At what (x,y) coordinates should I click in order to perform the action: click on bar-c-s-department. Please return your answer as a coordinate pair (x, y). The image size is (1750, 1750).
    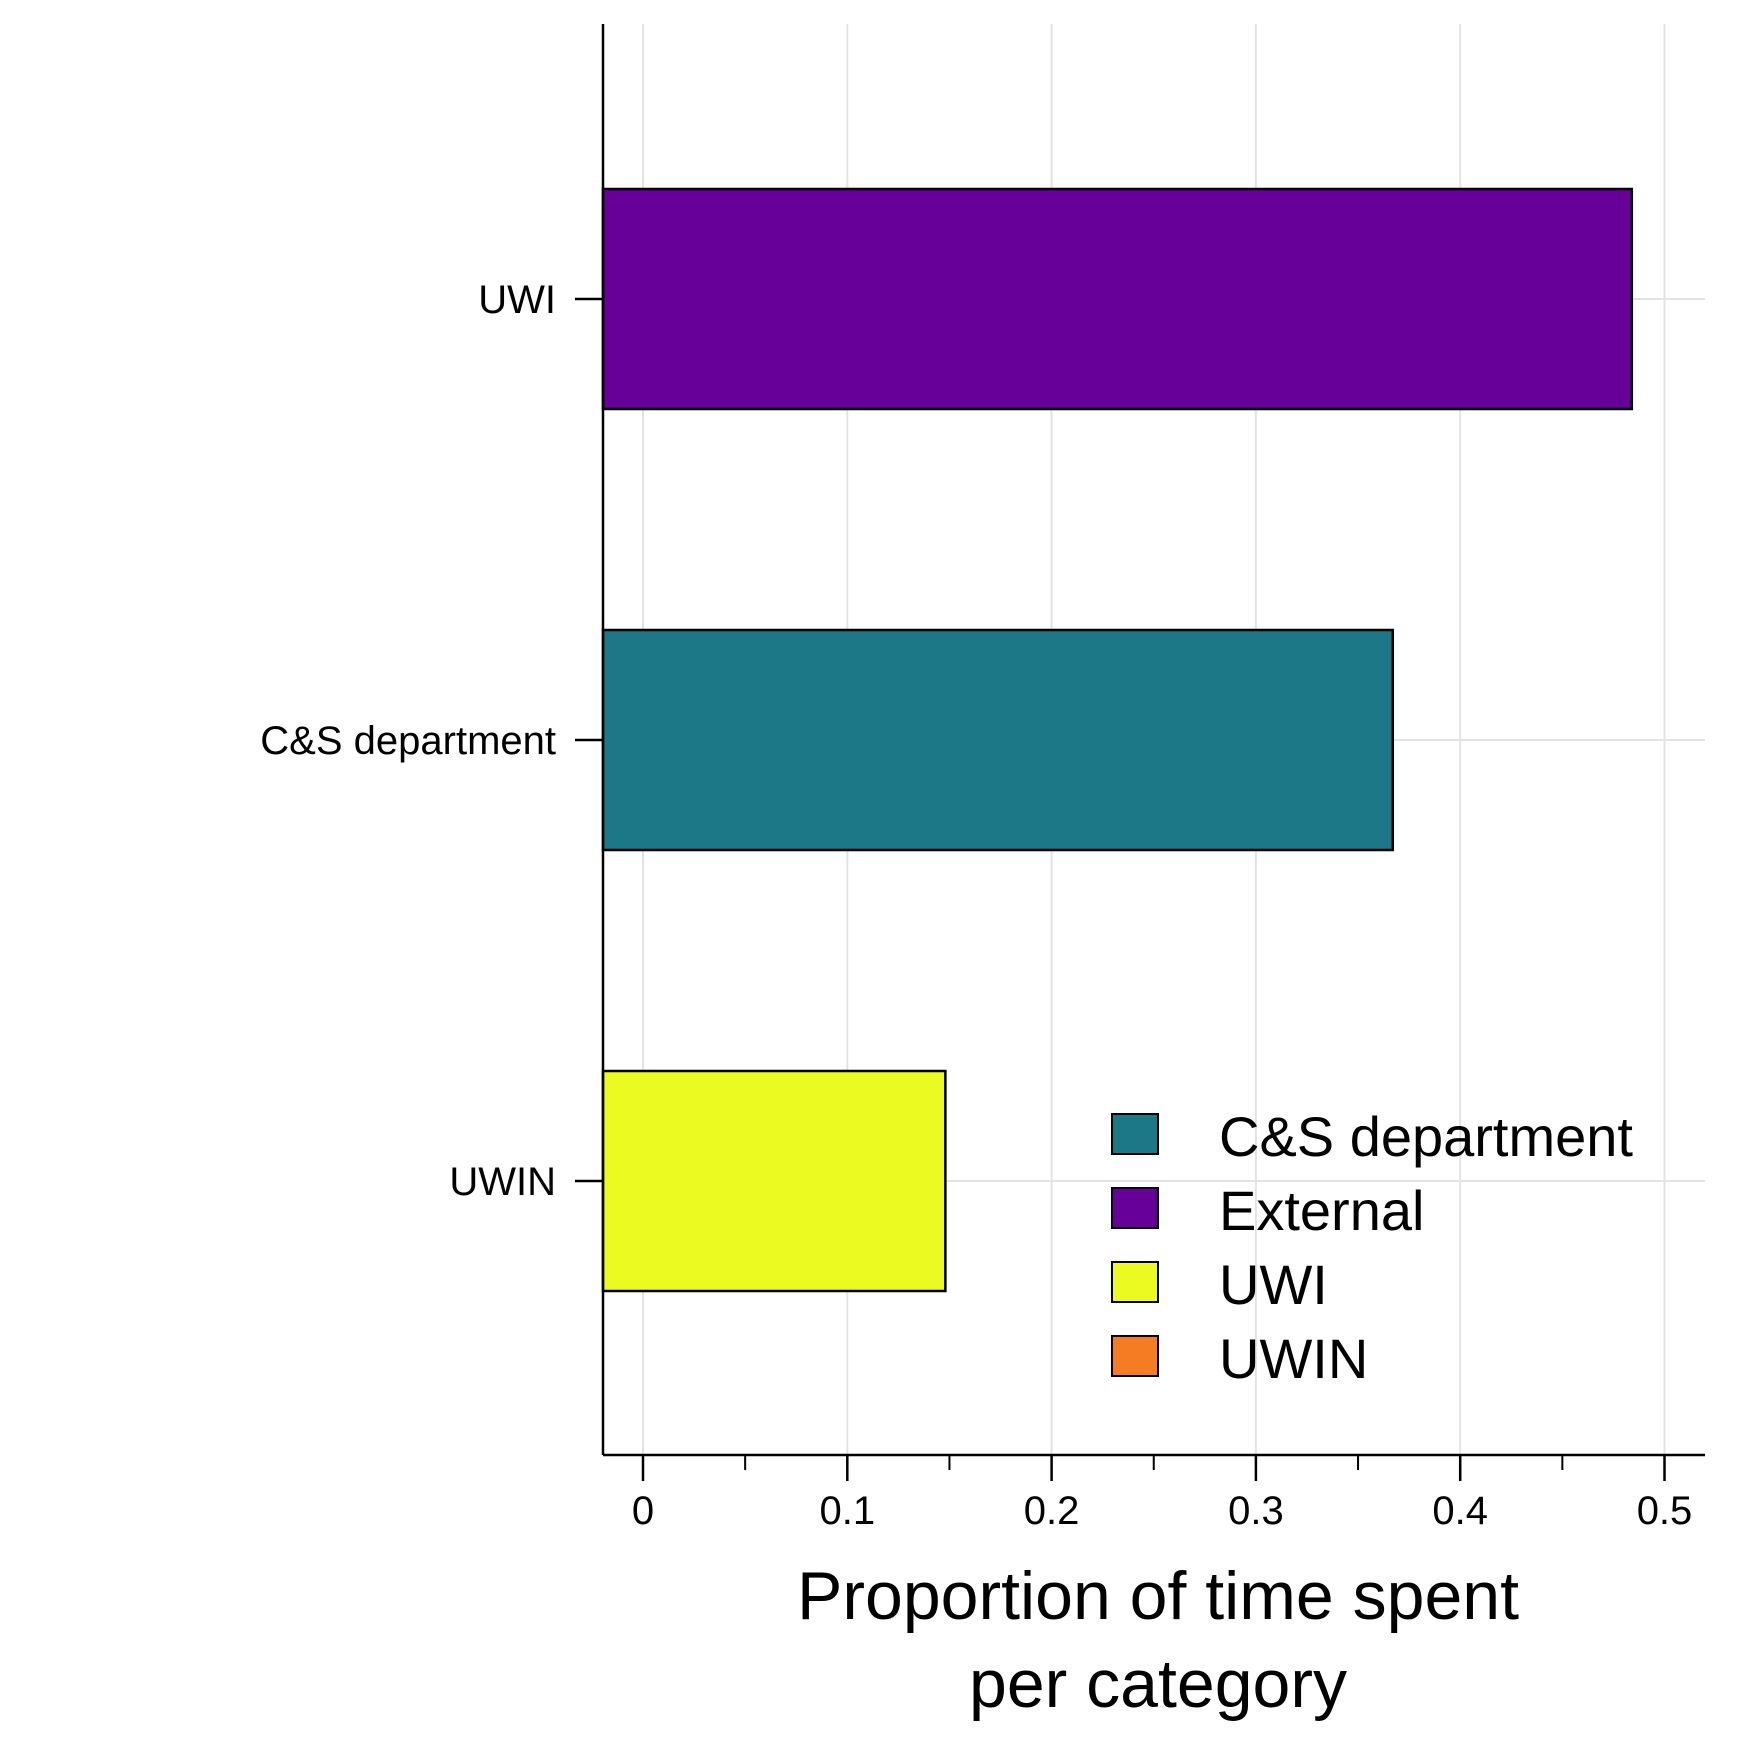
    Looking at the image, I should click on (998, 740).